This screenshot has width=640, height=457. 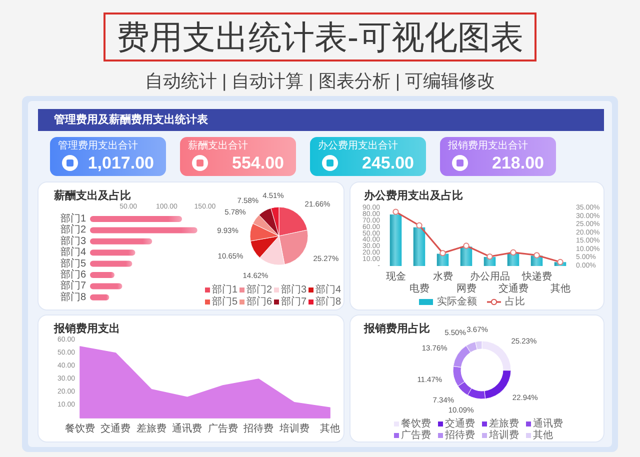 I want to click on legend-label: 部门2, so click(x=259, y=290).